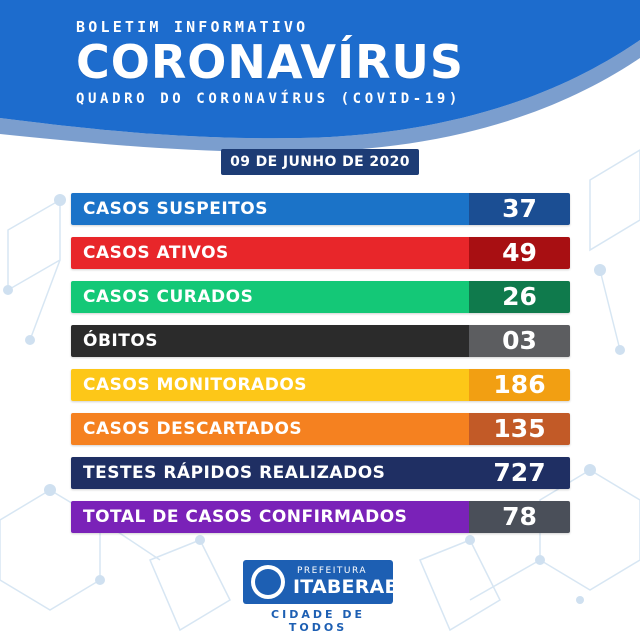  Describe the element at coordinates (270, 297) in the screenshot. I see `stat-label: CASOS CURADOS` at that location.